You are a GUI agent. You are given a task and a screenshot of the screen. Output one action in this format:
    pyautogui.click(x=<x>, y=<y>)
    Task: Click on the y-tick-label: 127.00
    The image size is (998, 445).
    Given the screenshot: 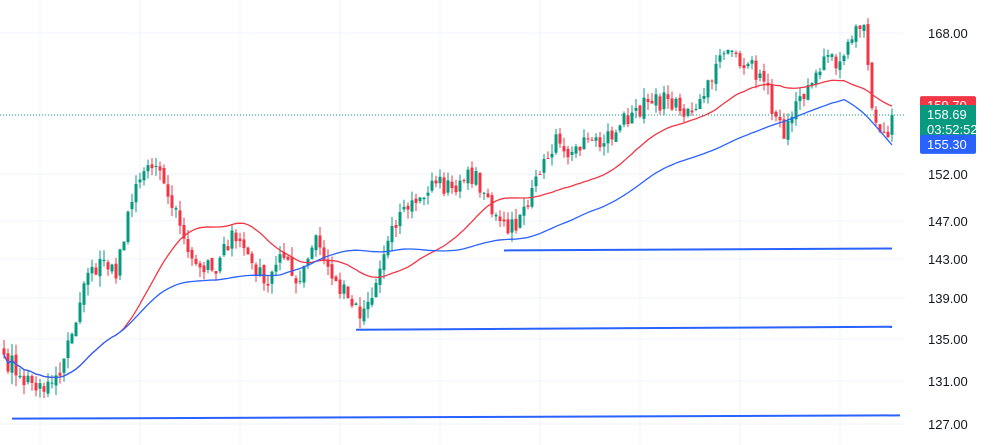 What is the action you would take?
    pyautogui.click(x=948, y=424)
    